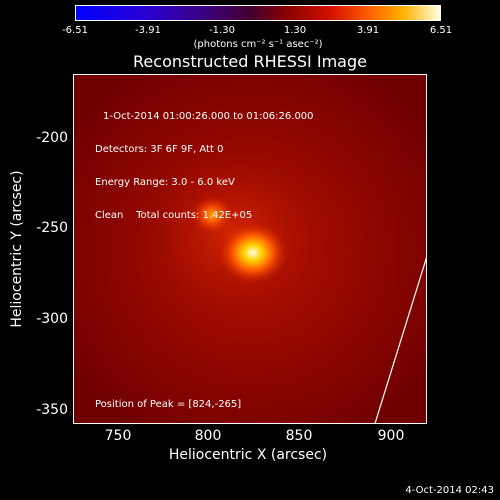 The image size is (500, 500). I want to click on y-axis-label: Heliocentric Y (arcsec), so click(17, 249).